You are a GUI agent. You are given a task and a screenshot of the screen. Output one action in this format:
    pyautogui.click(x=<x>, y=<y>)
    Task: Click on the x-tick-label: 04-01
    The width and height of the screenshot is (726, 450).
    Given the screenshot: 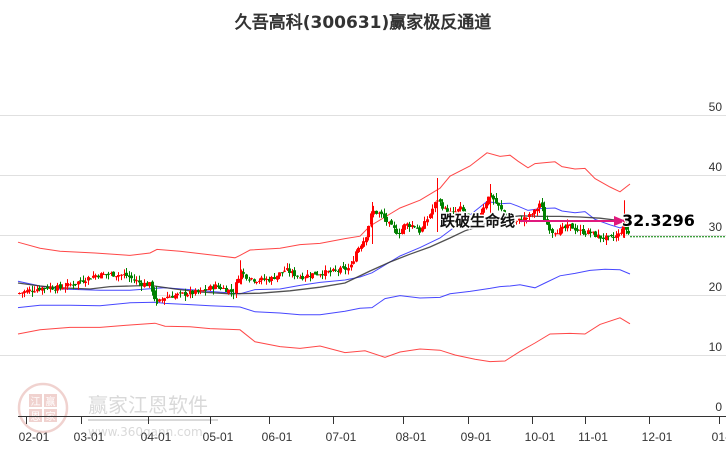 What is the action you would take?
    pyautogui.click(x=156, y=437)
    